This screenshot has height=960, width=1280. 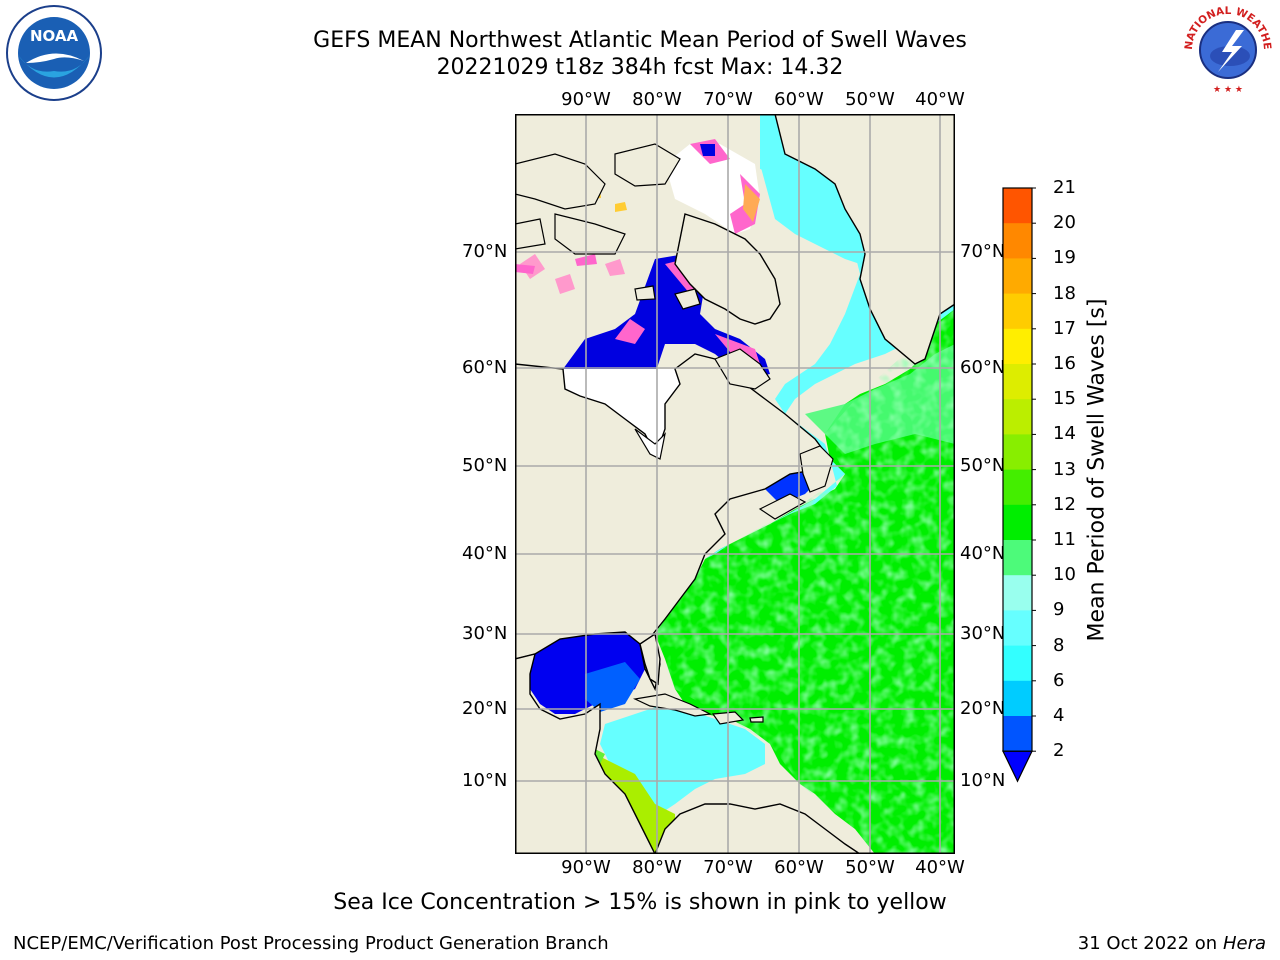 I want to click on lat-label-right-20n: 20°N, so click(x=983, y=708).